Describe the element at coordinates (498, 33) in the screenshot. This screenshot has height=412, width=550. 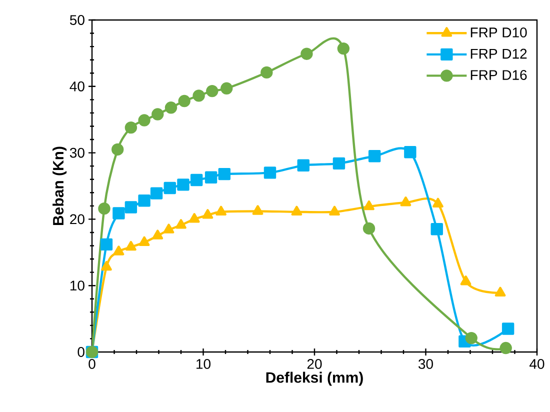
I see `legend-label: FRP D10` at that location.